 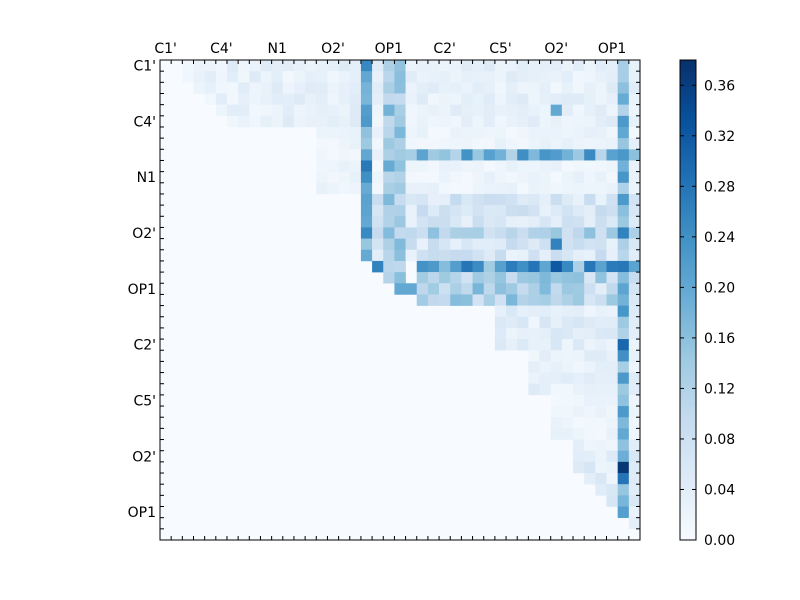 I want to click on x-tick-label: C5', so click(x=500, y=49).